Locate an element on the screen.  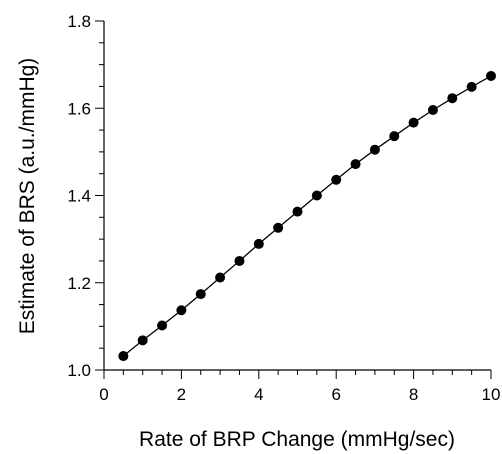
y-tick-label: 1.2 is located at coordinates (79, 283).